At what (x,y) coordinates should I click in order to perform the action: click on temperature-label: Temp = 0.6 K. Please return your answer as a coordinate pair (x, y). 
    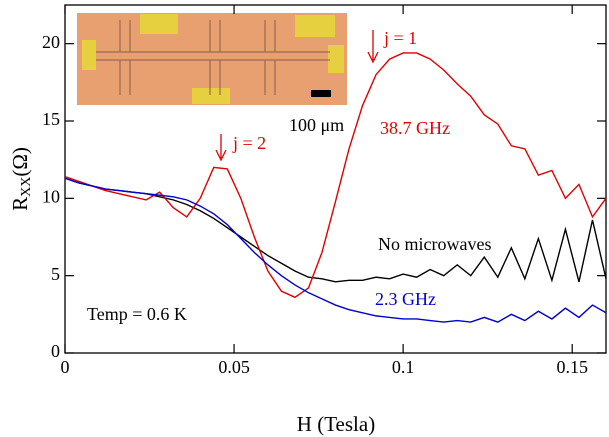
    Looking at the image, I should click on (137, 314).